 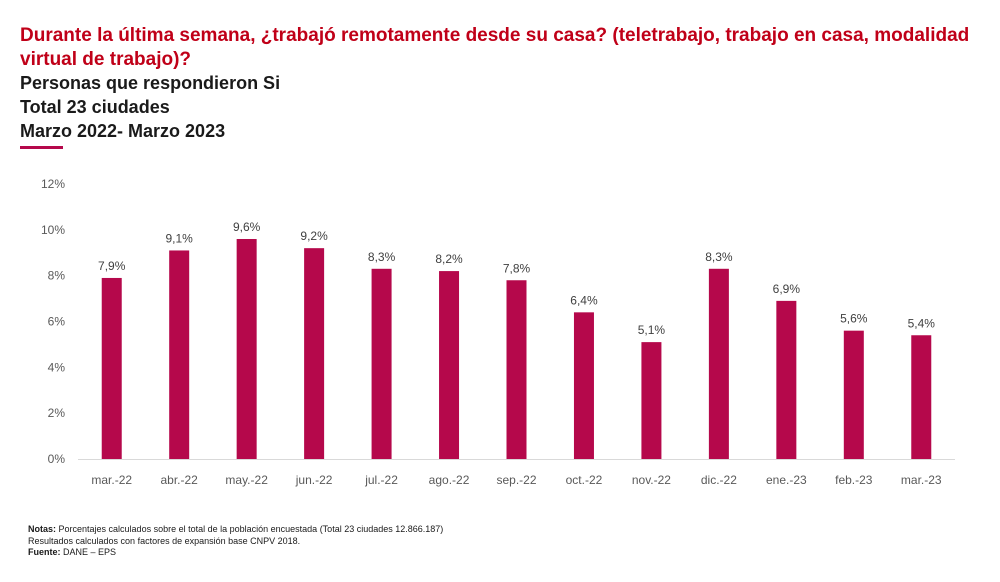 I want to click on data-label: 5,1%, so click(x=652, y=330).